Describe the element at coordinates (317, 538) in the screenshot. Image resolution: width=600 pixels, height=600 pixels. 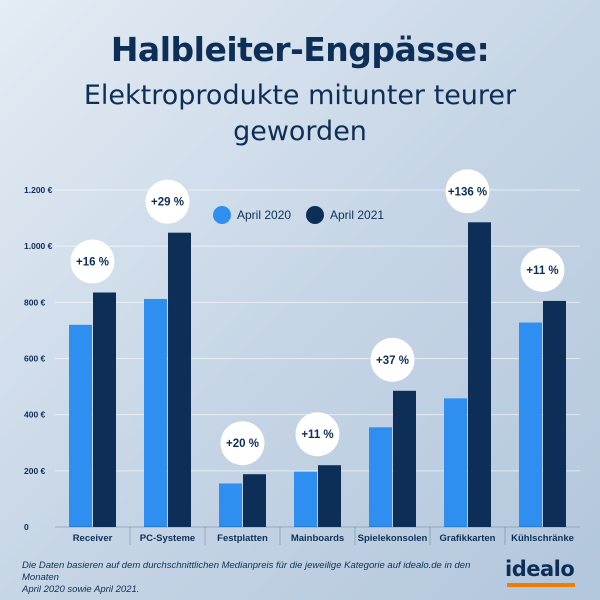
I see `category-label: Mainboards` at that location.